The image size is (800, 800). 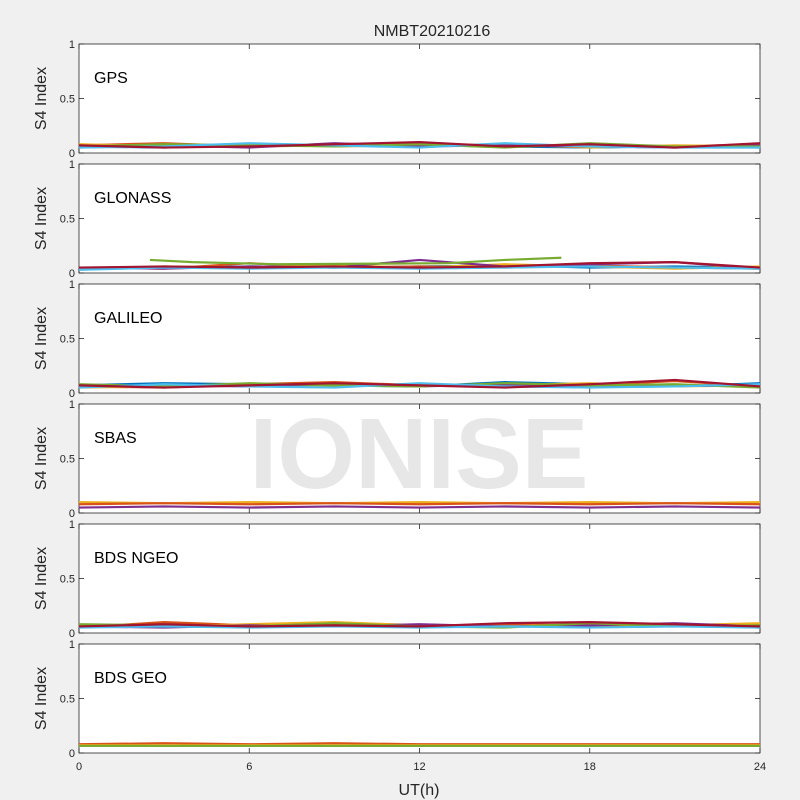 What do you see at coordinates (419, 454) in the screenshot?
I see `watermark: IONISE` at bounding box center [419, 454].